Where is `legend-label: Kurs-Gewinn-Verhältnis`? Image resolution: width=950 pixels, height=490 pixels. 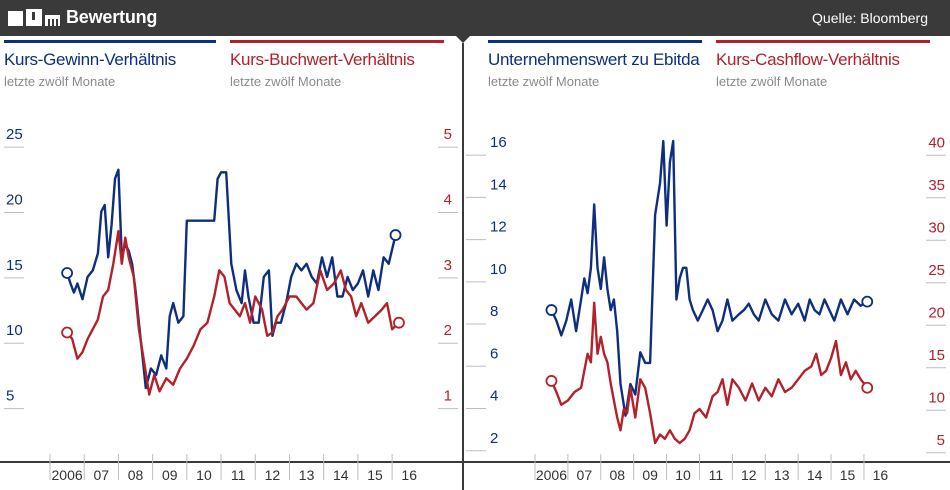
legend-label: Kurs-Gewinn-Verhältnis is located at coordinates (90, 59).